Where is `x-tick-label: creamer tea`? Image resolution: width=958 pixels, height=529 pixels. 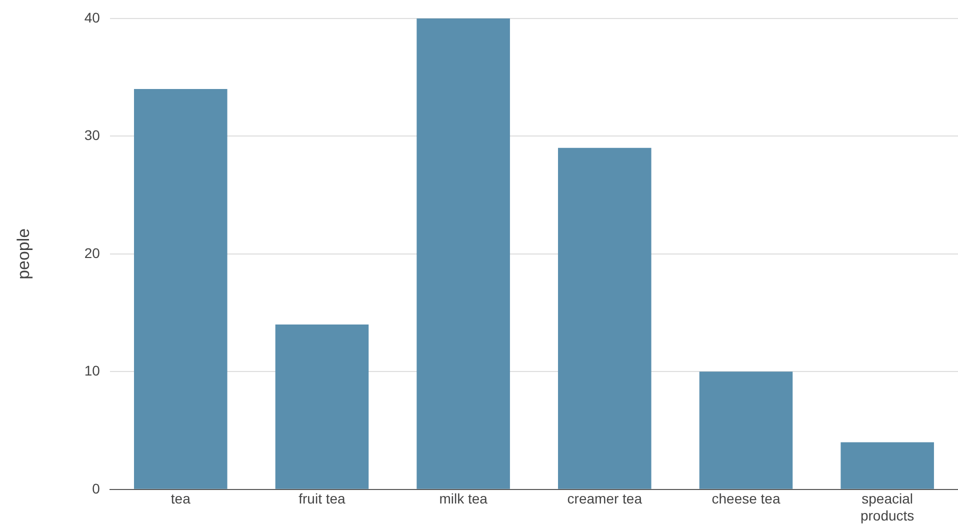
x-tick-label: creamer tea is located at coordinates (604, 498).